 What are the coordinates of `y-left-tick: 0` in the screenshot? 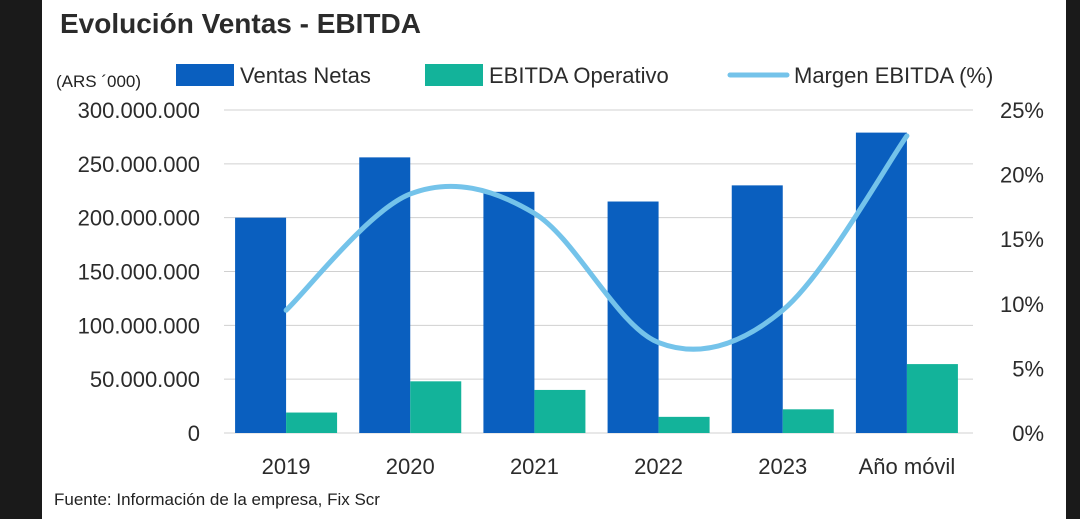 It's located at (194, 433).